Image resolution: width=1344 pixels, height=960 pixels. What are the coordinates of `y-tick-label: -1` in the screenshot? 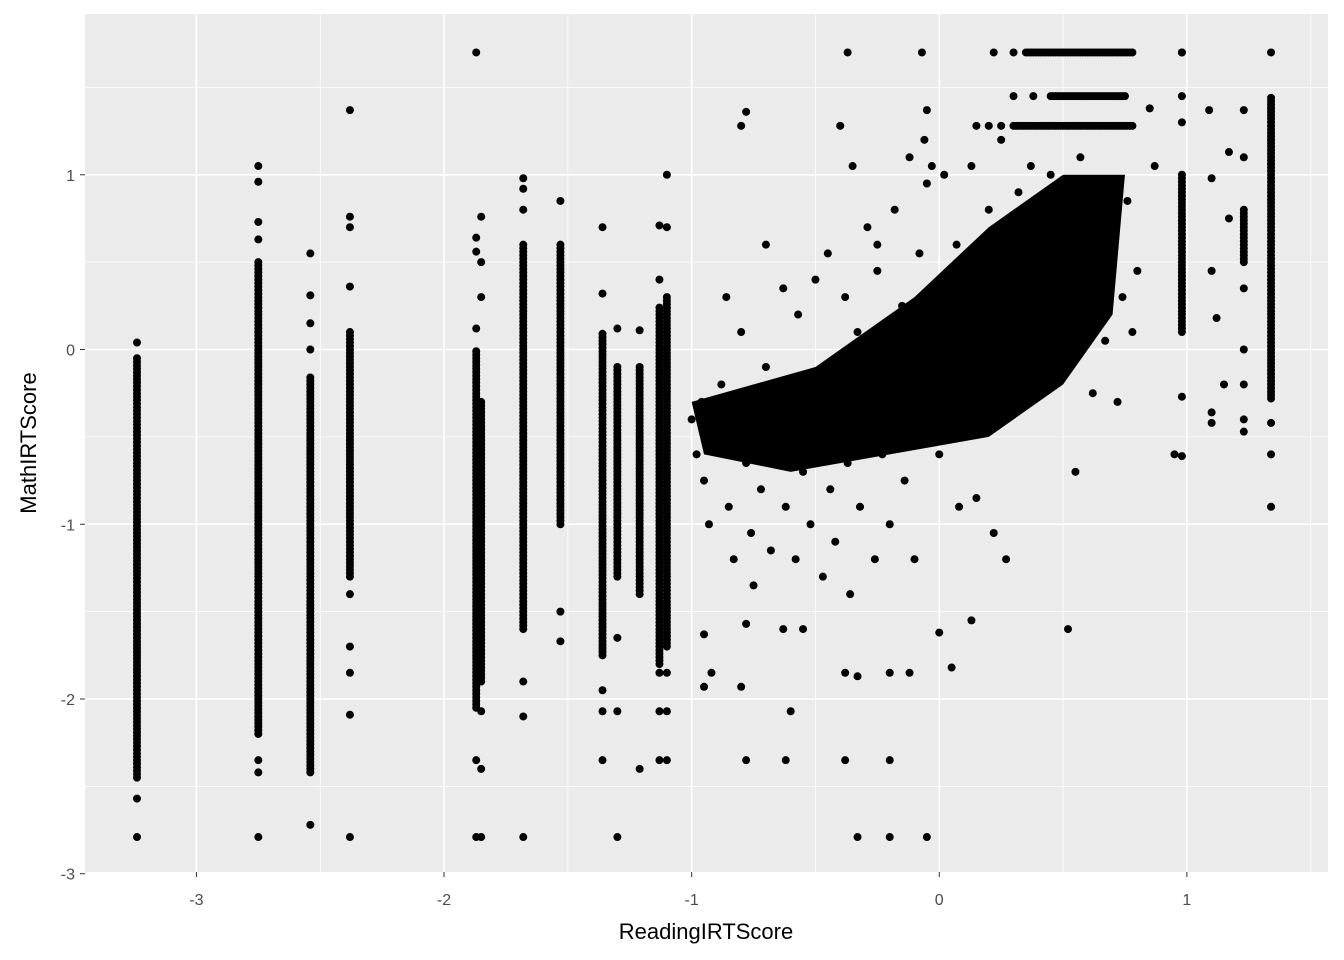 It's located at (68, 525).